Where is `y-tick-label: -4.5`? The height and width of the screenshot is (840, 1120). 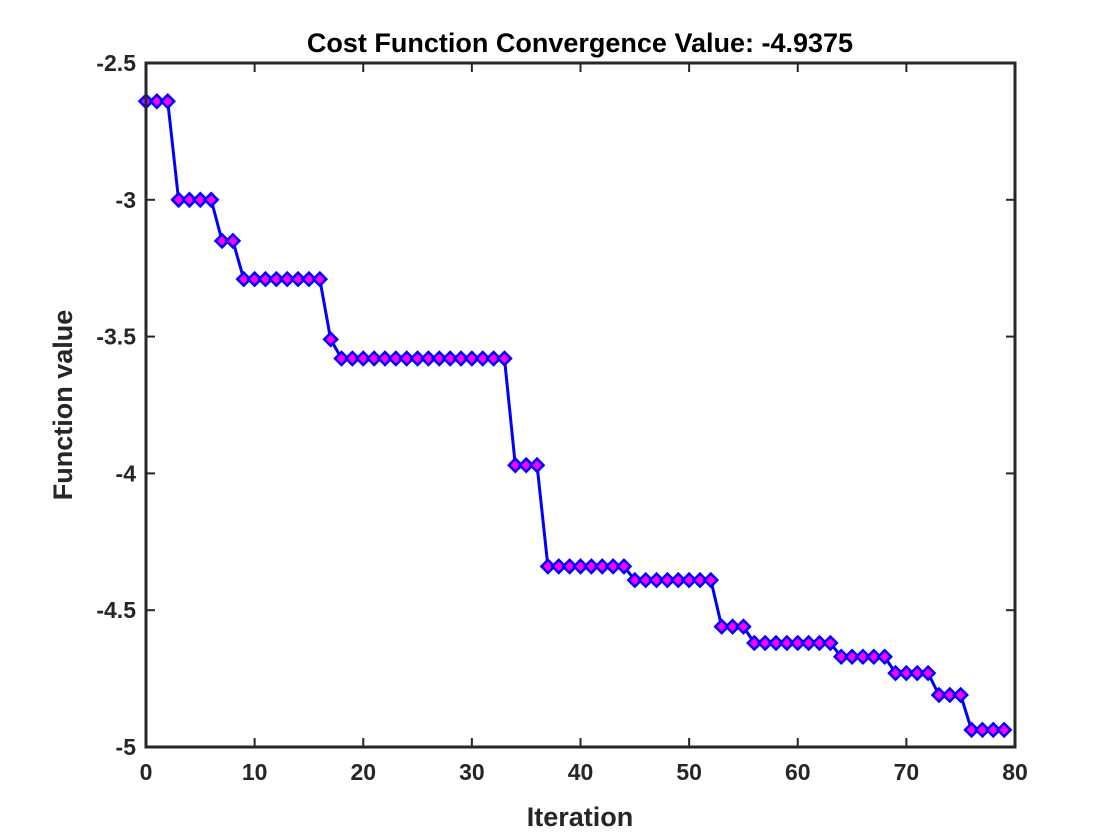
y-tick-label: -4.5 is located at coordinates (116, 610).